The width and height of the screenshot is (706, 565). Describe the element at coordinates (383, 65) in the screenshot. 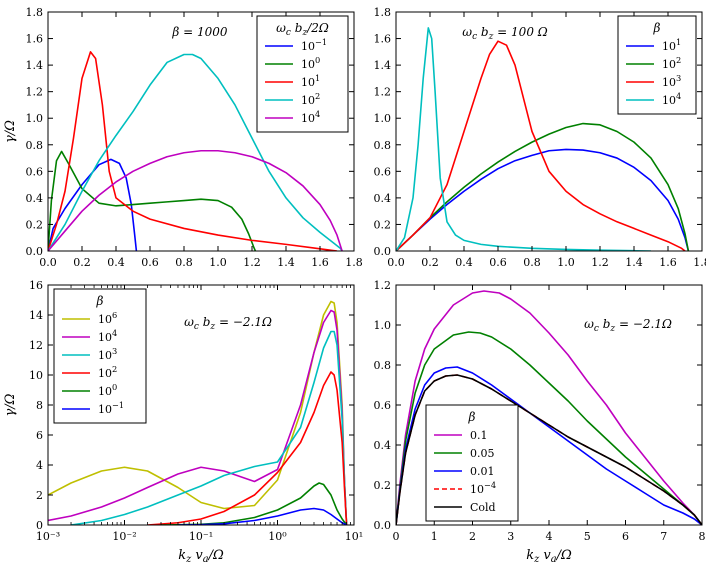

I see `y-tick-label: 1.4` at that location.